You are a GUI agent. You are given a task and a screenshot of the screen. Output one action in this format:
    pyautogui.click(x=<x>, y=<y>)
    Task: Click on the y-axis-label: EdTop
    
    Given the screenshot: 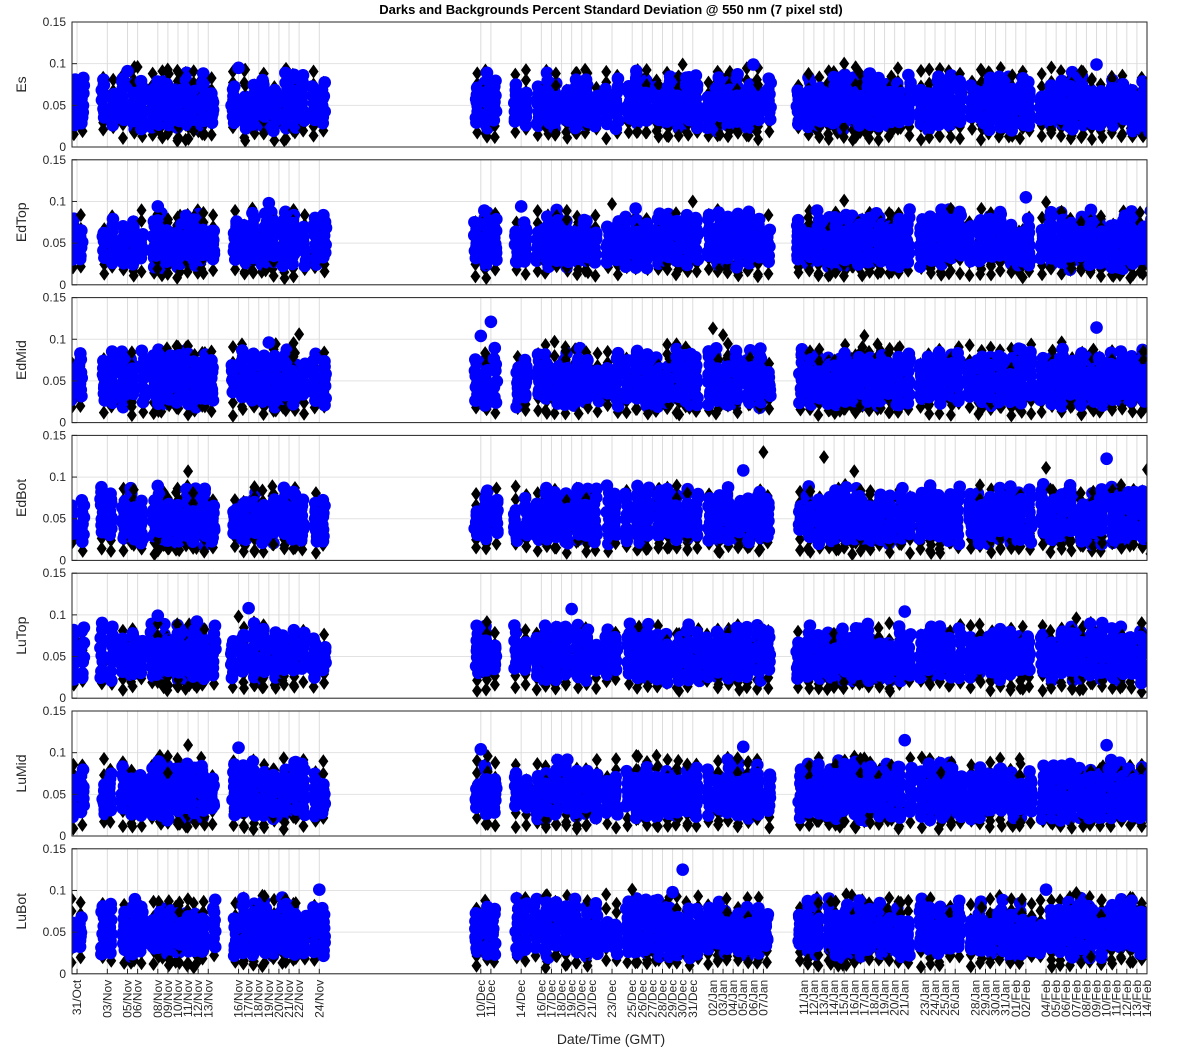 What is the action you would take?
    pyautogui.click(x=21, y=222)
    